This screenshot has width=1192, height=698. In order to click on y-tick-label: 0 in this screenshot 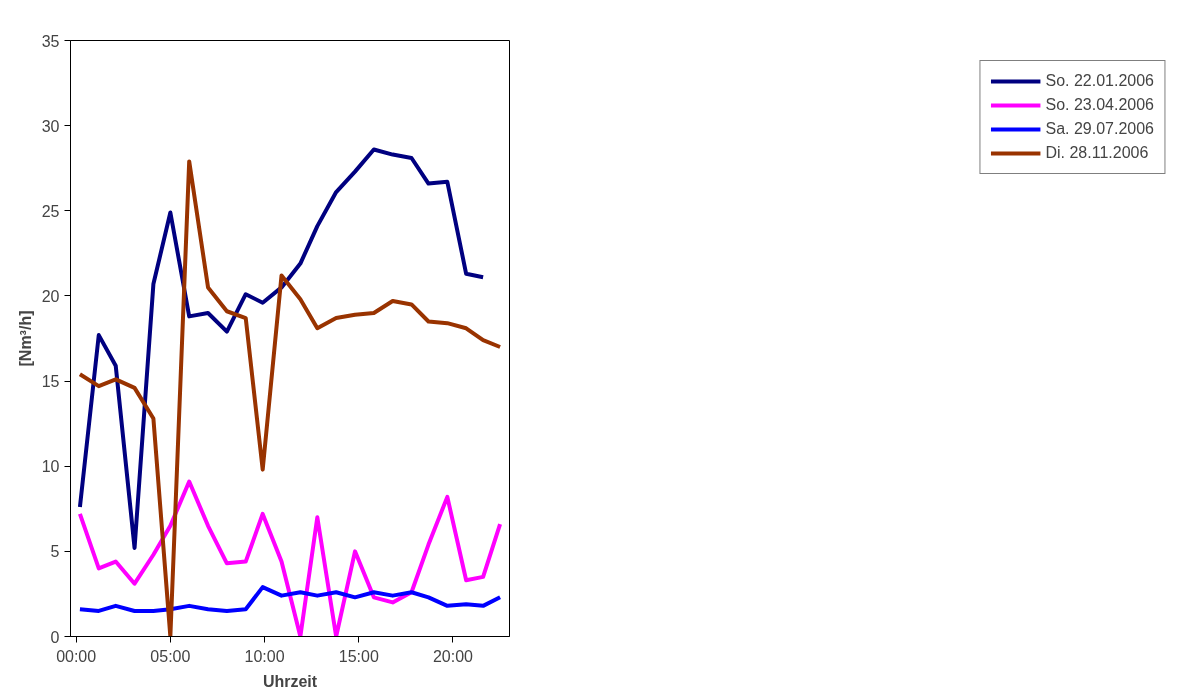, I will do `click(55, 637)`.